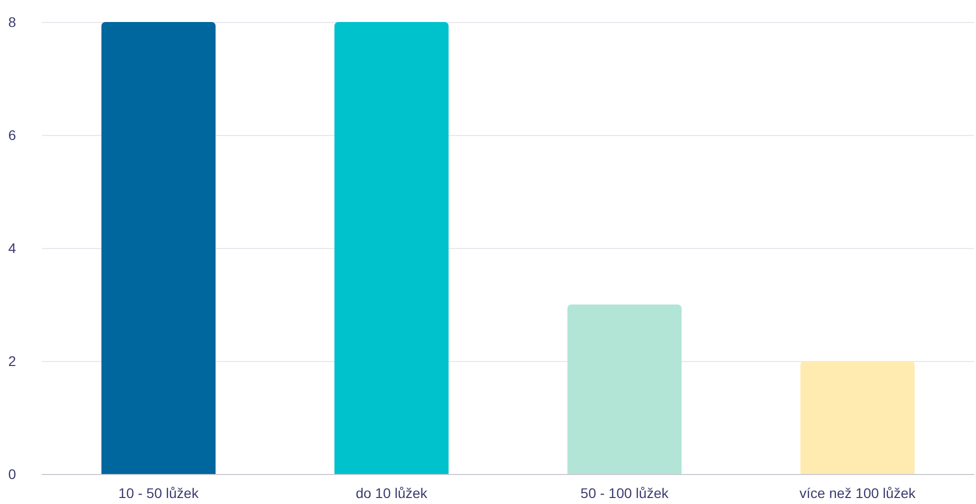 This screenshot has height=504, width=976. What do you see at coordinates (625, 493) in the screenshot?
I see `x-tick-label: 50 - 100 lůžek` at bounding box center [625, 493].